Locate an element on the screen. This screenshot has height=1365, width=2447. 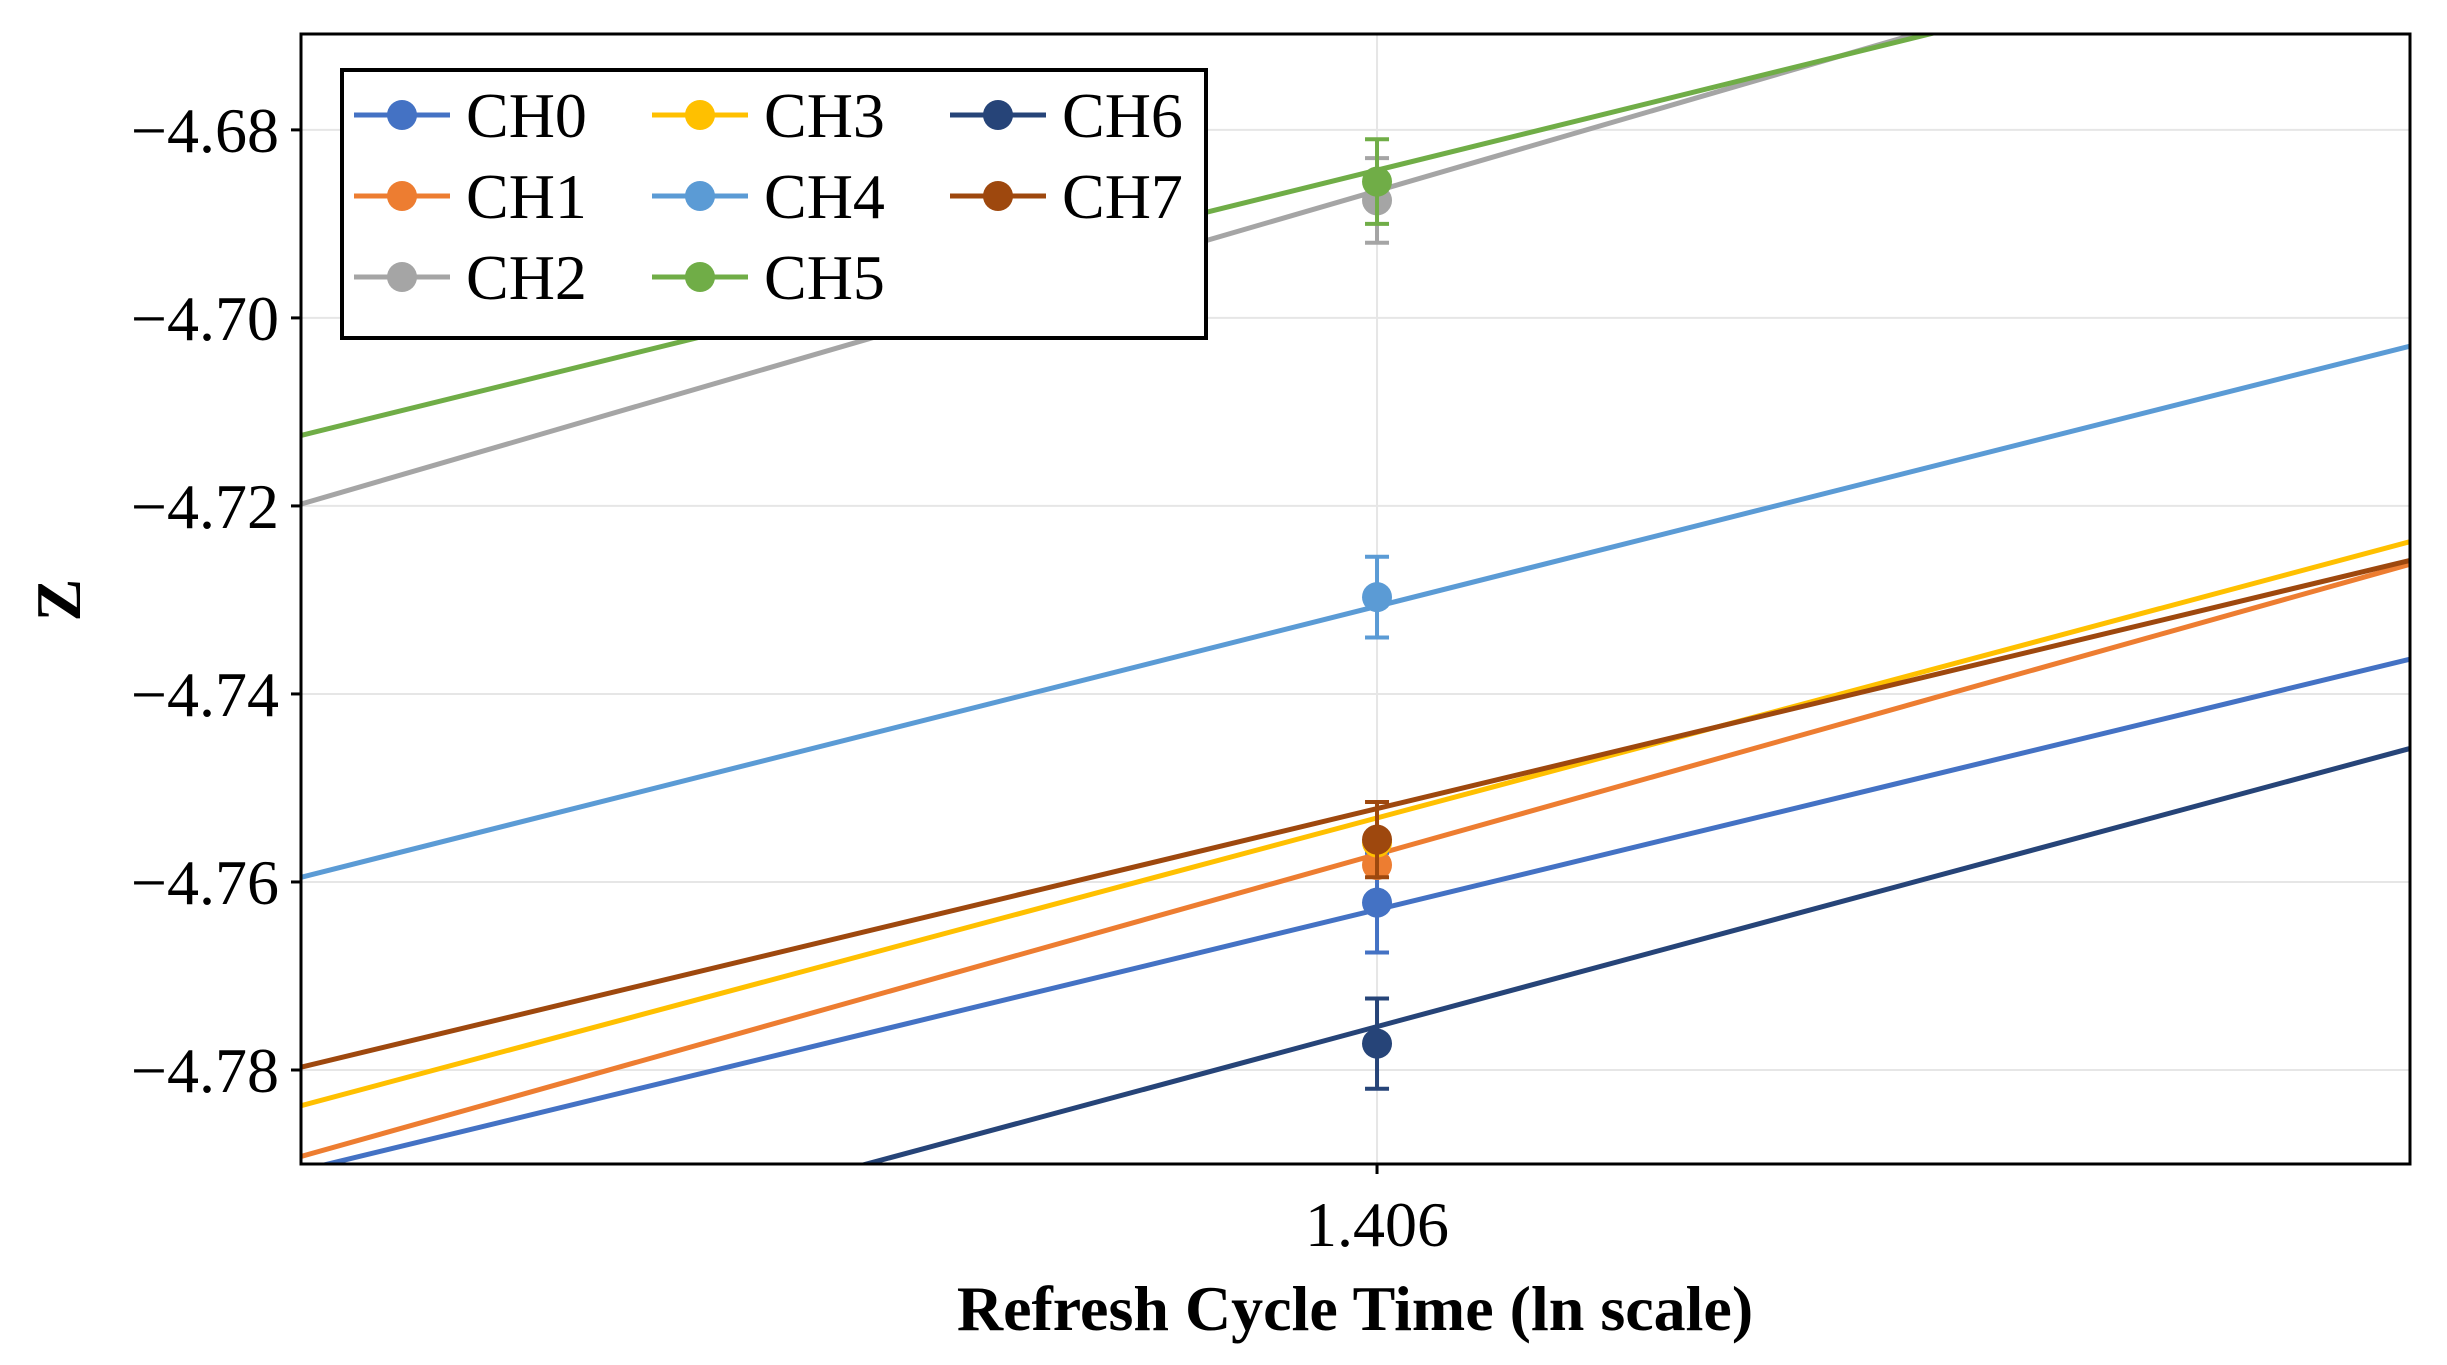
y-tick-label: −4.78 is located at coordinates (205, 1070).